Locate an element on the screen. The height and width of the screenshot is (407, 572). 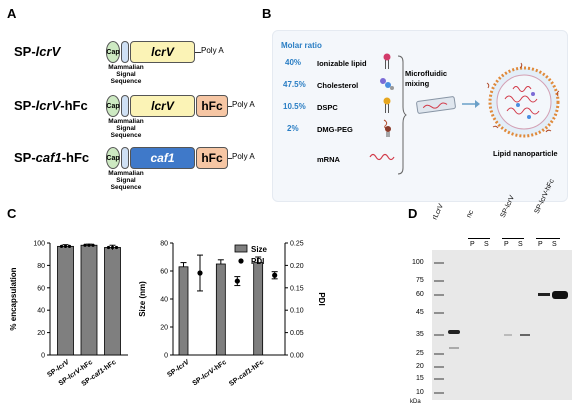
lane-bracket-sp-lcrv-hfc is located at coordinates (548, 238).